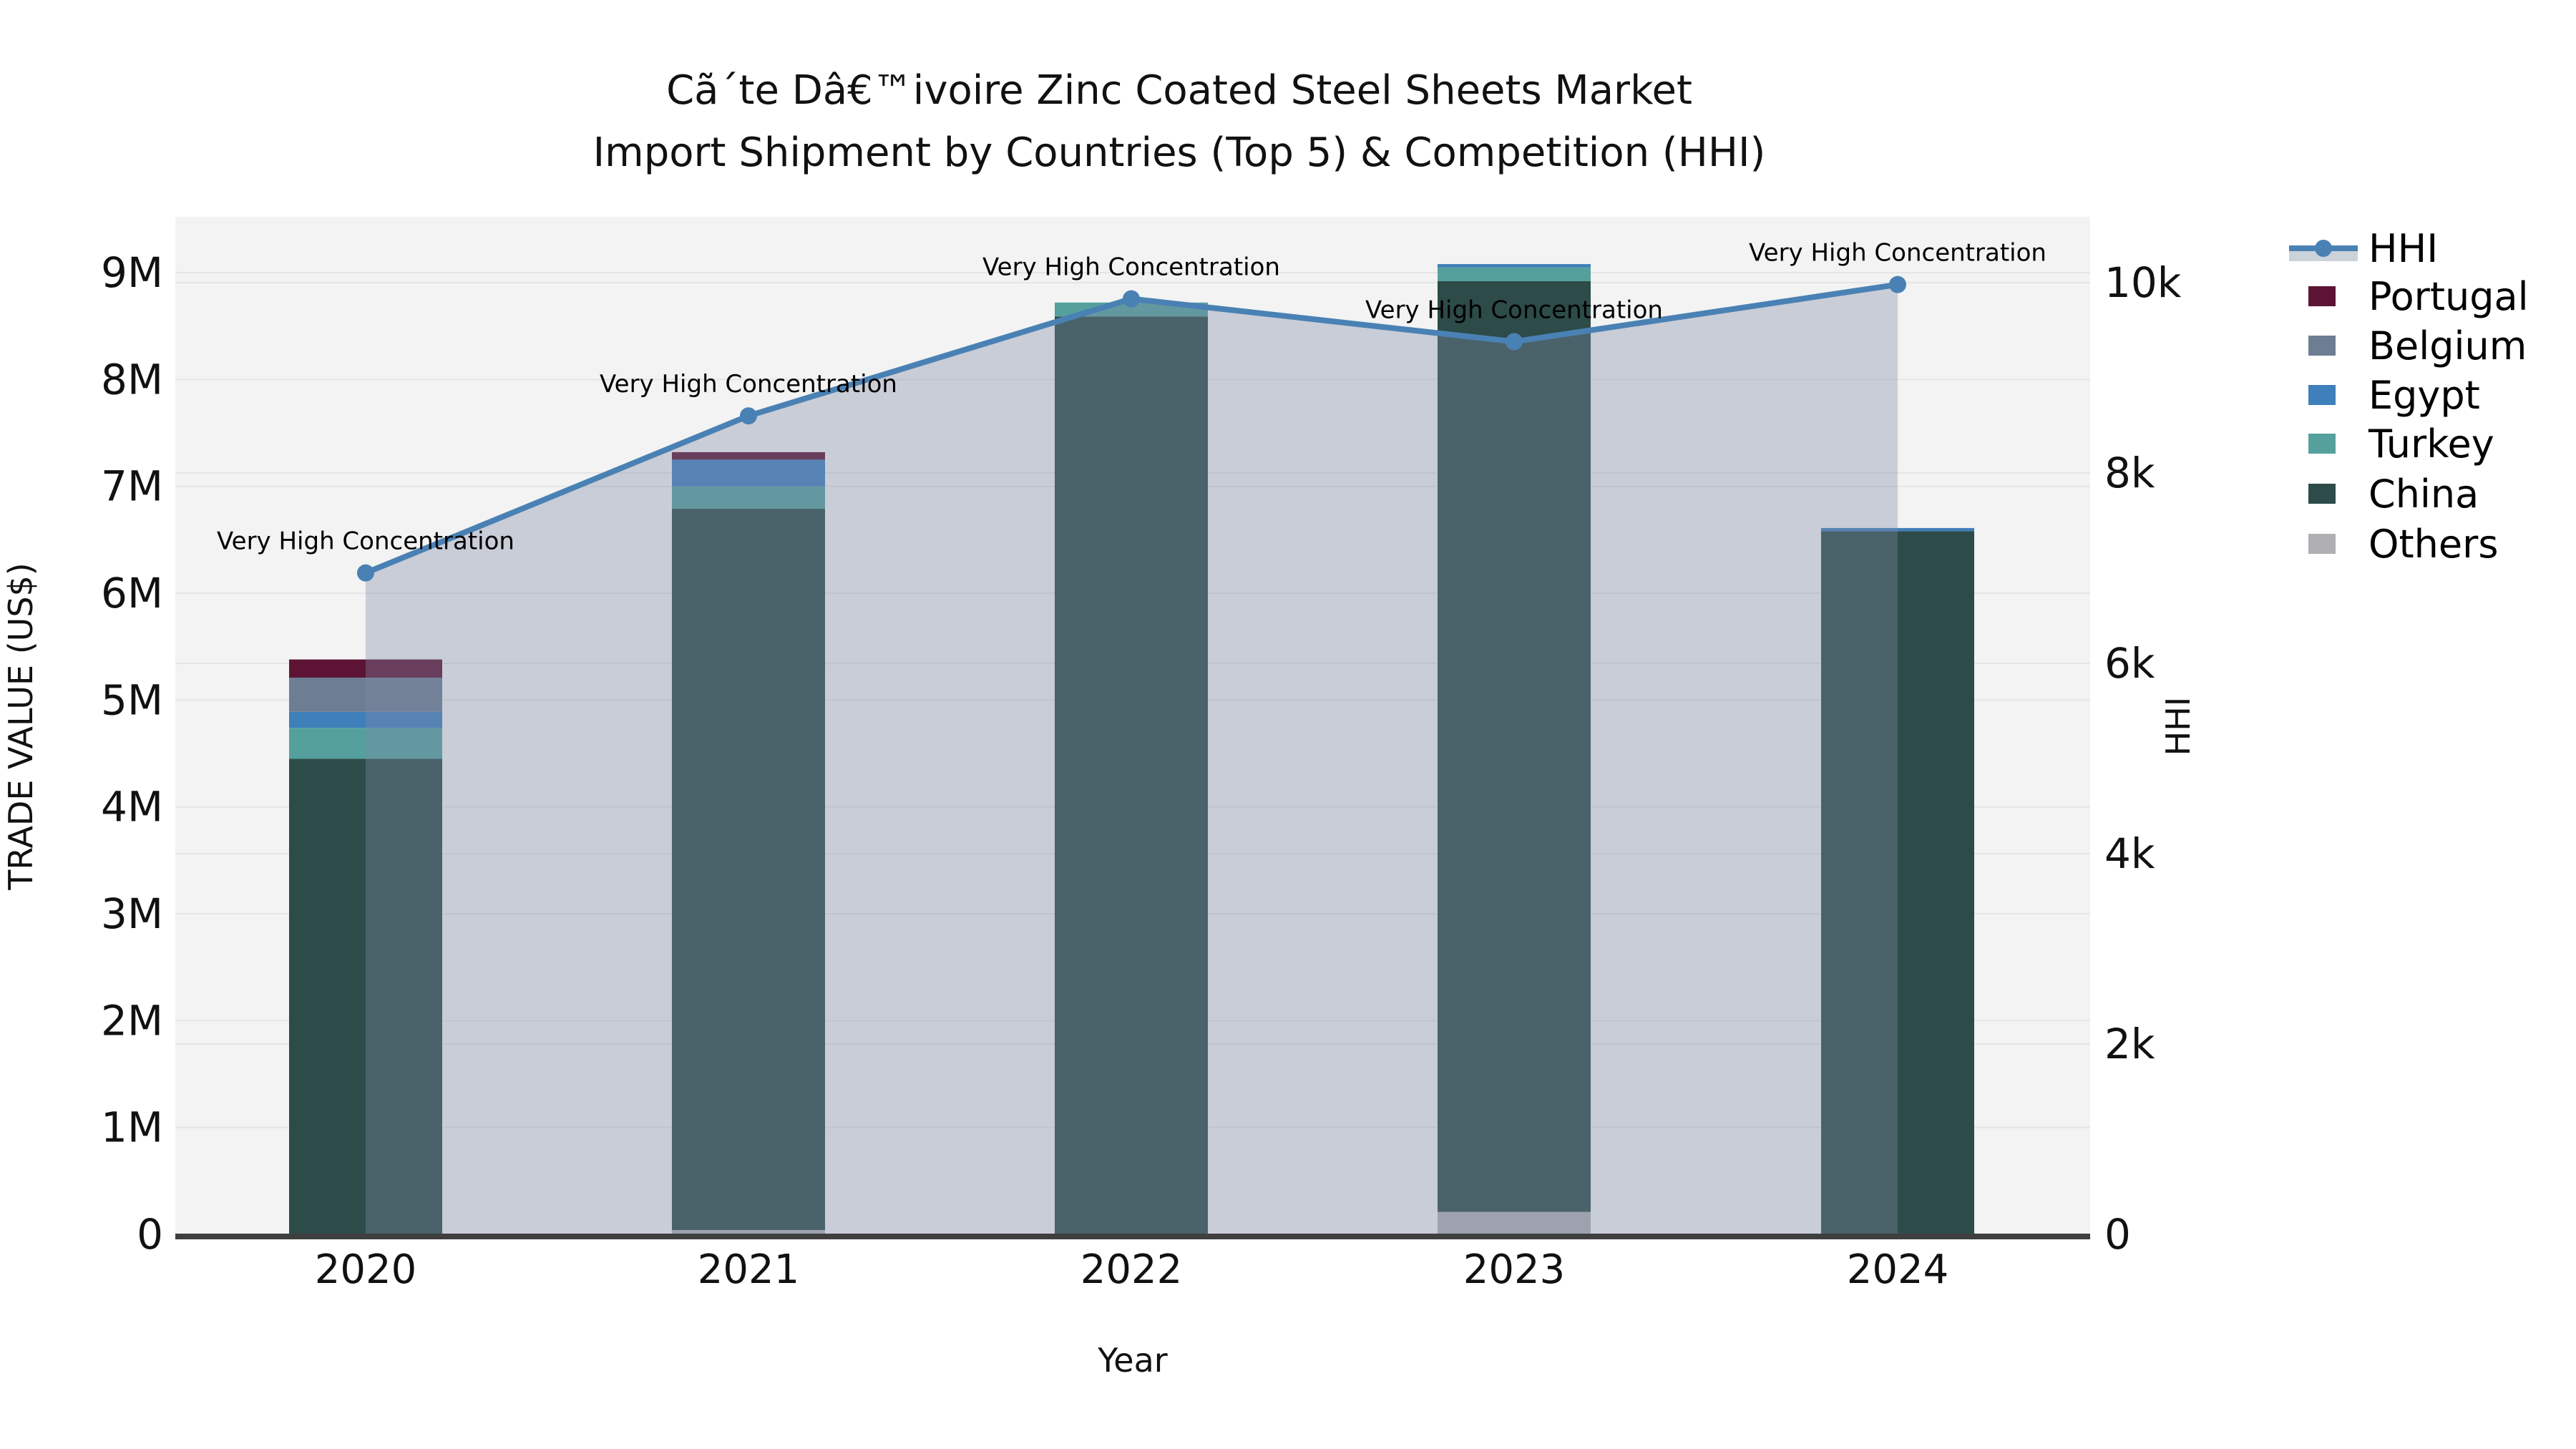  Describe the element at coordinates (132, 272) in the screenshot. I see `left-tick-9M: 9M` at that location.